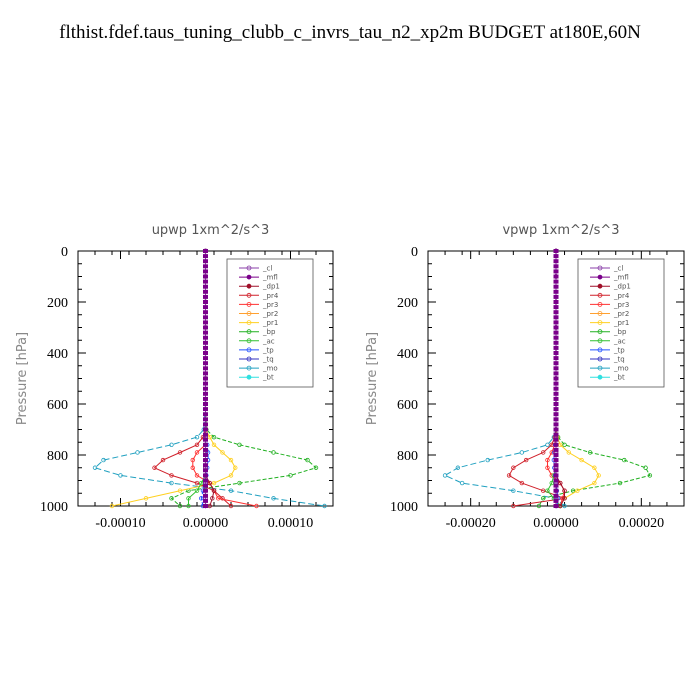 This screenshot has width=700, height=700. Describe the element at coordinates (600, 368) in the screenshot. I see `legend-marker-mo` at that location.